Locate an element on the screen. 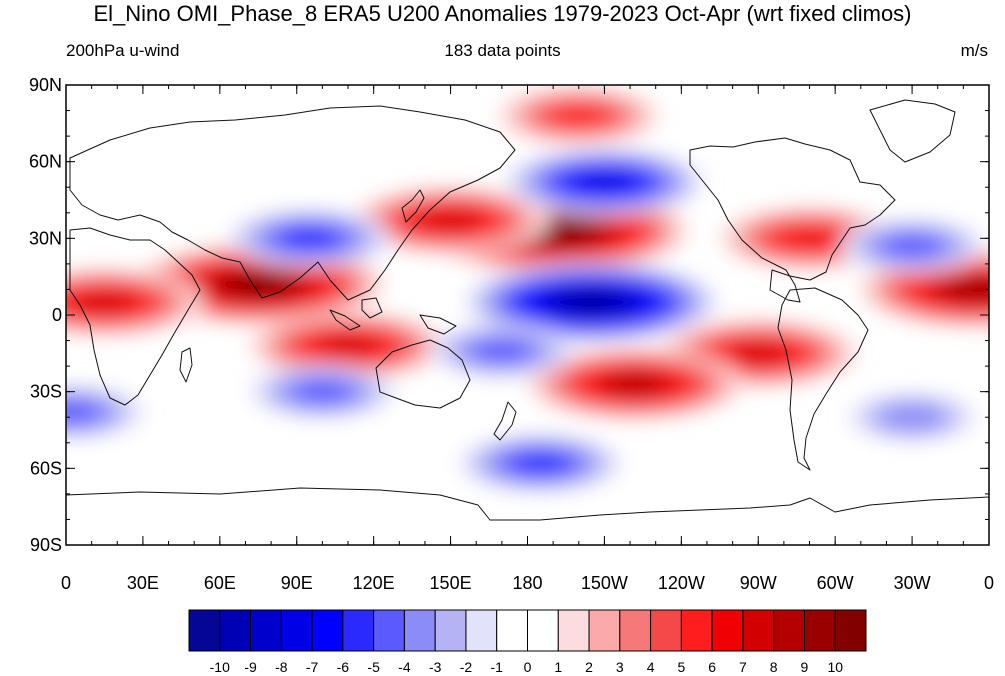 This screenshot has height=676, width=1005. lon-tick-label: 120W is located at coordinates (681, 583).